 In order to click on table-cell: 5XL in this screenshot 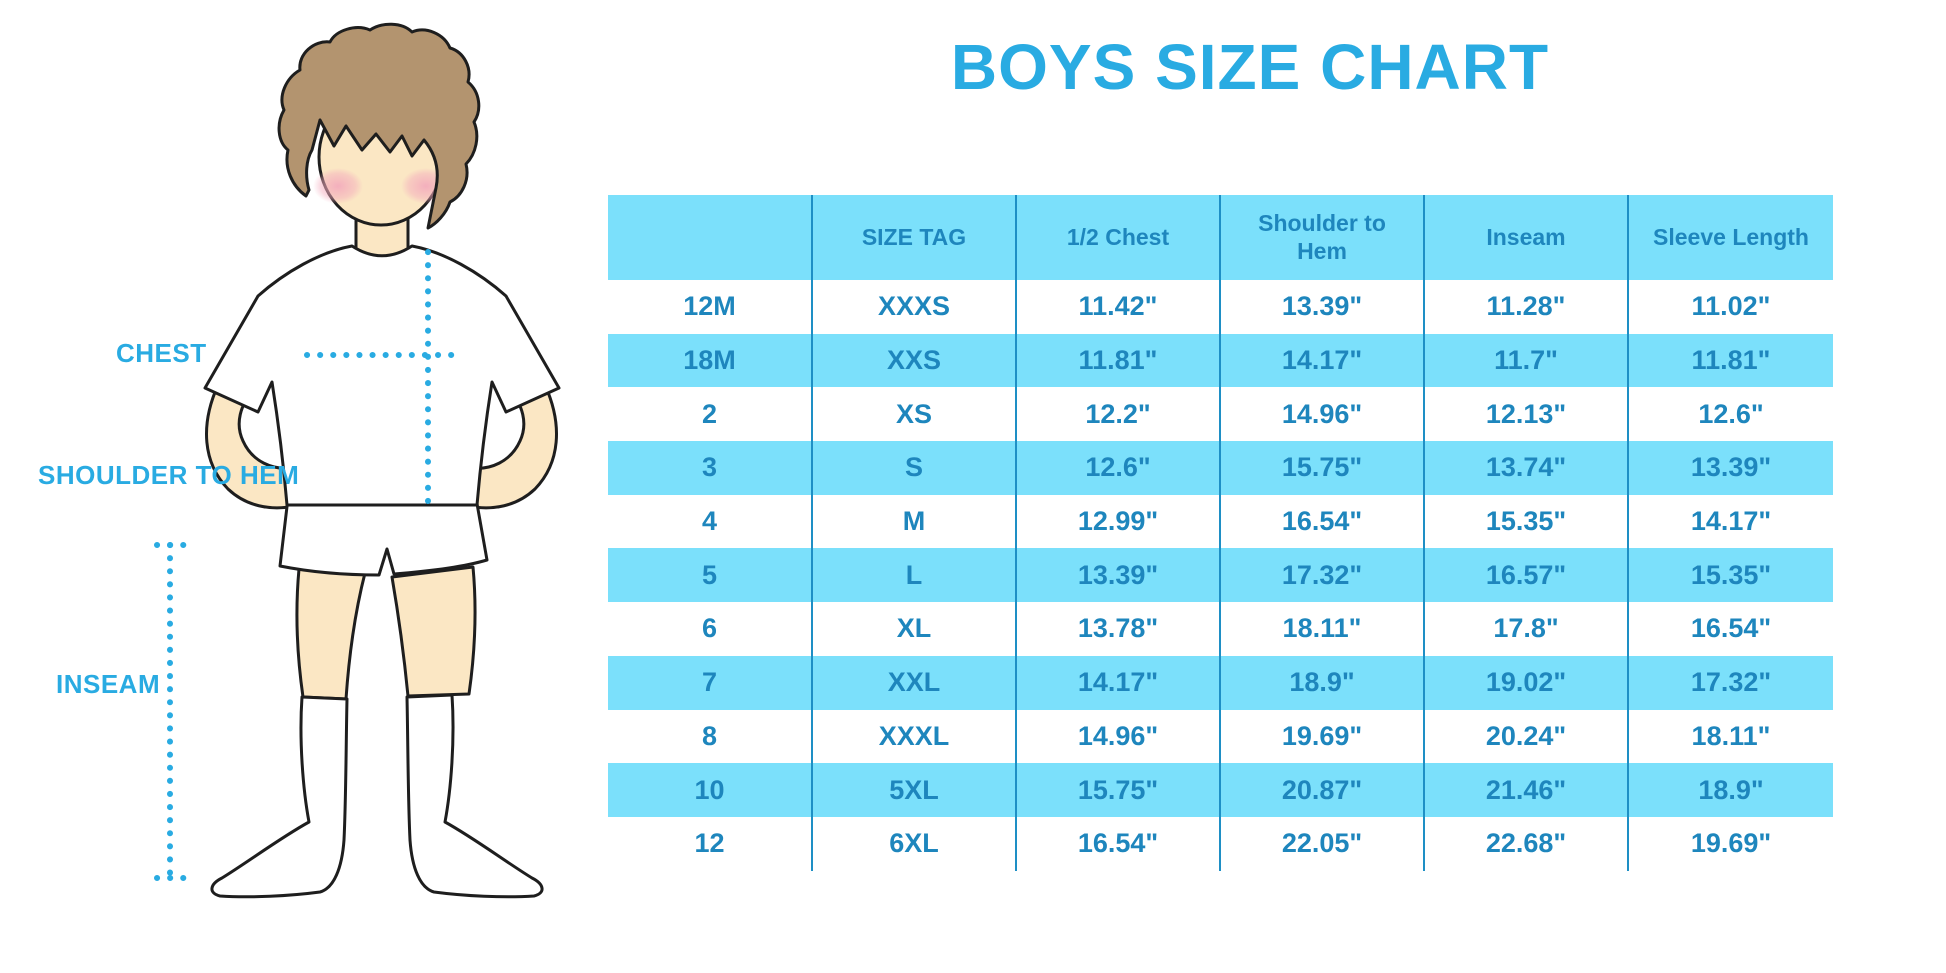, I will do `click(913, 790)`.